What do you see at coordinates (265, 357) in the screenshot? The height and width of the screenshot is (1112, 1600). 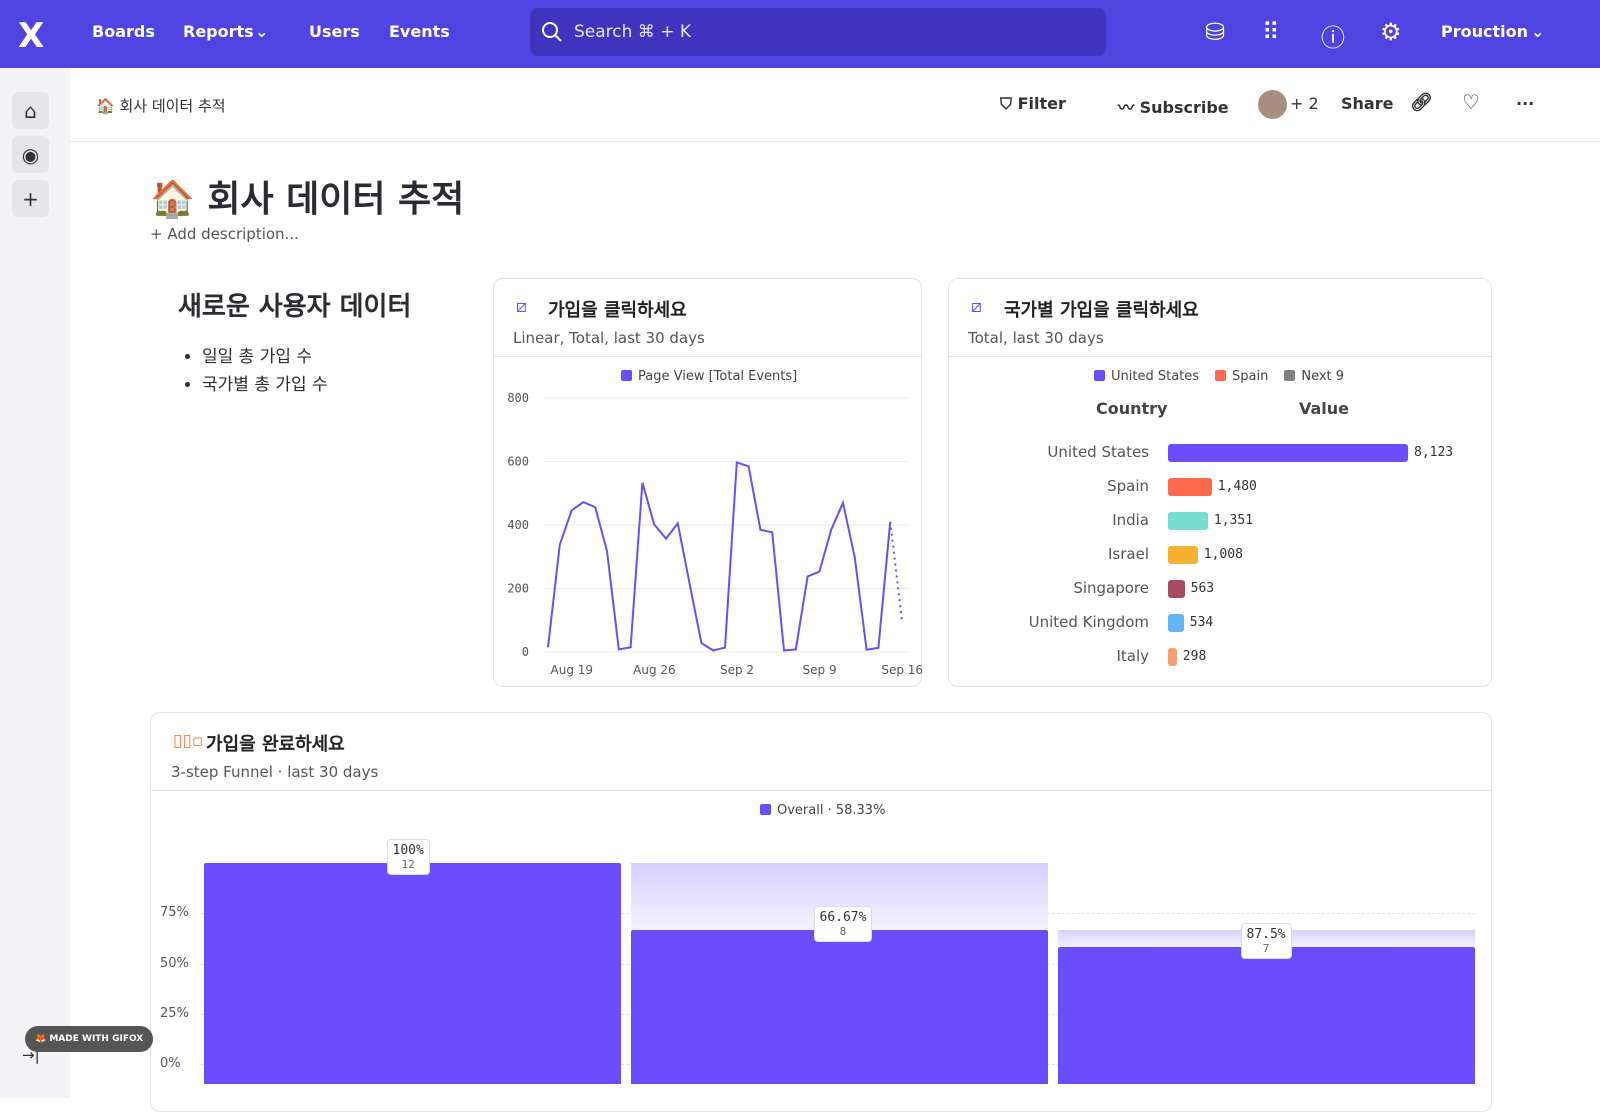 I see `list-item: 일일 총 가입 수` at bounding box center [265, 357].